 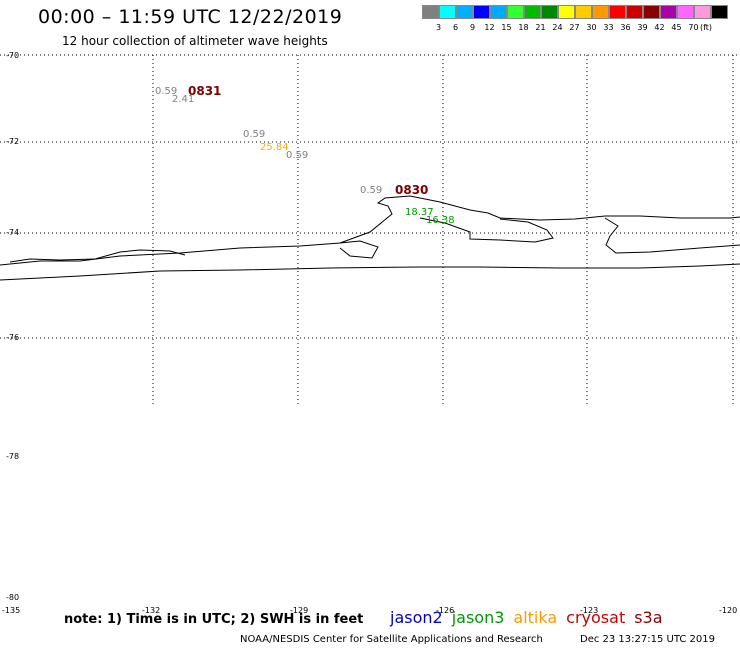 What do you see at coordinates (591, 27) in the screenshot?
I see `legend-label: 30` at bounding box center [591, 27].